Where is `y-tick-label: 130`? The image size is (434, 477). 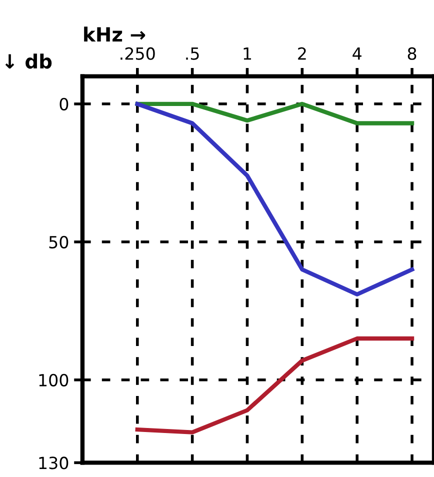 y-tick-label: 130 is located at coordinates (53, 463).